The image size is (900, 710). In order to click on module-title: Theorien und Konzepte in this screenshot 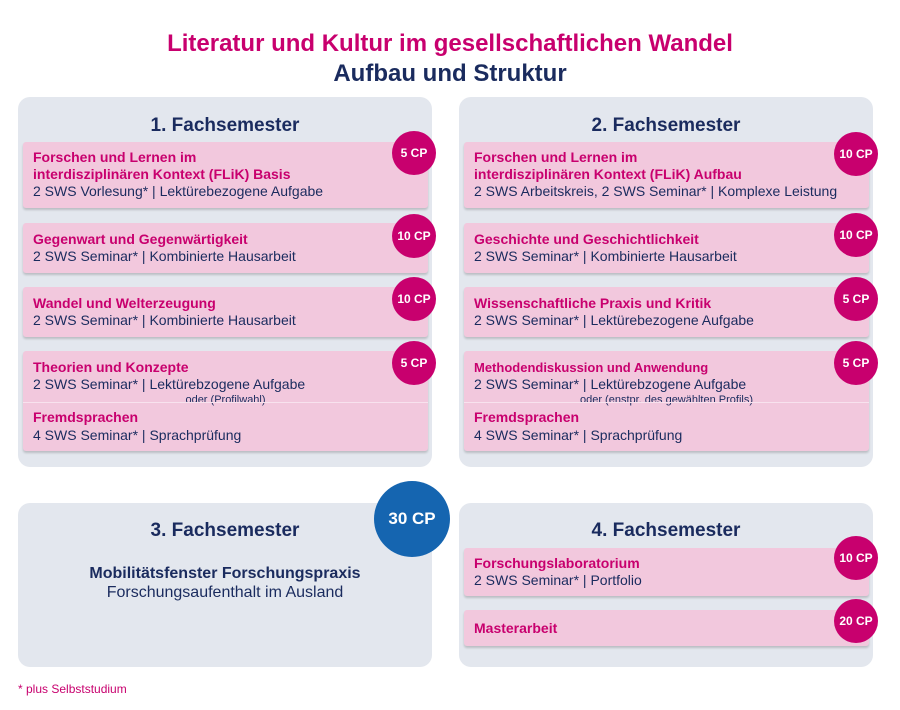, I will do `click(111, 367)`.